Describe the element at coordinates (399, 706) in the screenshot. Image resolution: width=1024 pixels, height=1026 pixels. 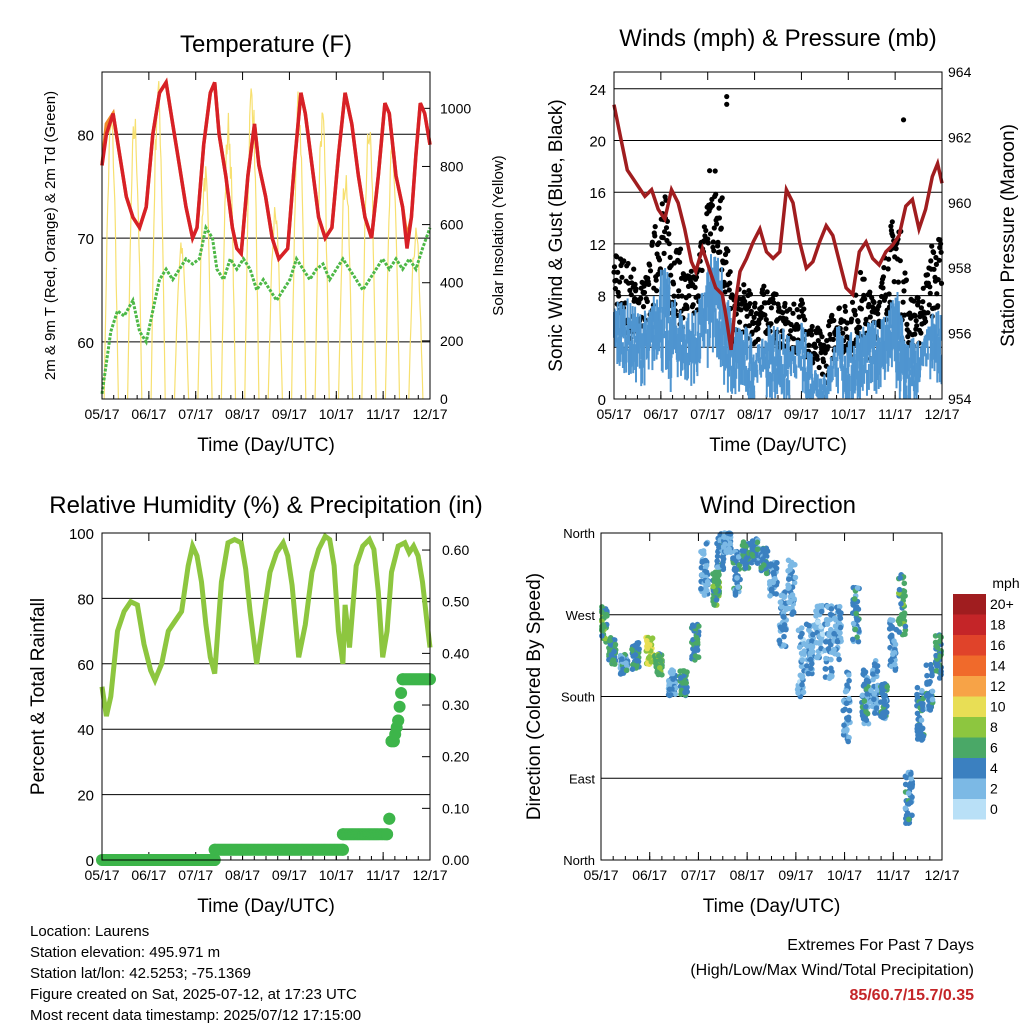
I see `precip-point` at that location.